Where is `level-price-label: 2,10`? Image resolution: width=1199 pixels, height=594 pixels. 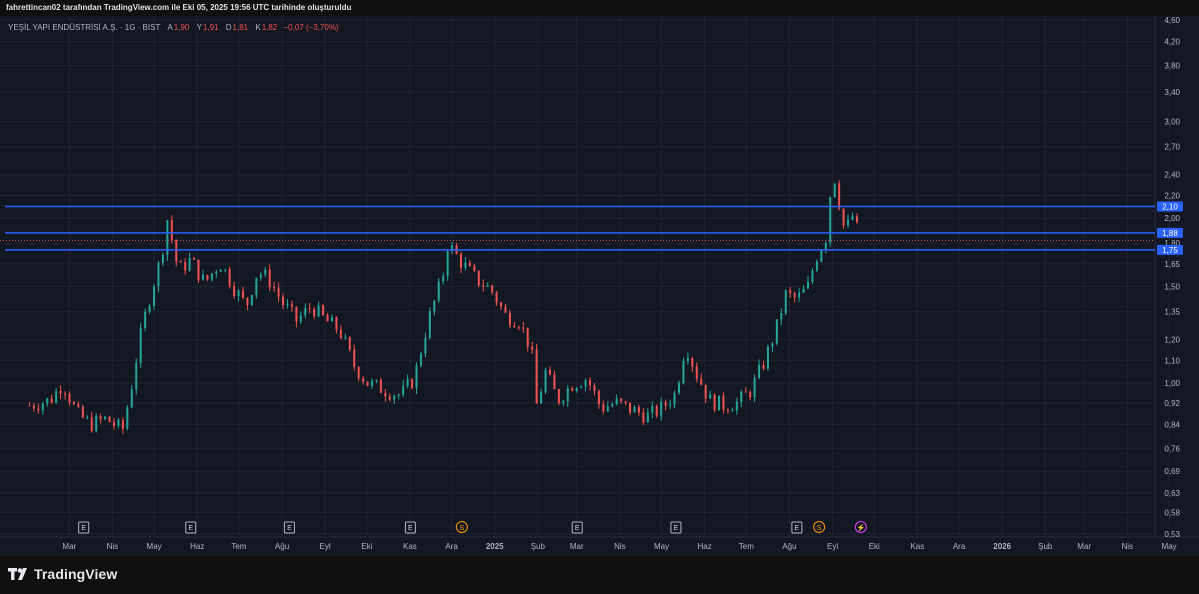 level-price-label: 2,10 is located at coordinates (1170, 207).